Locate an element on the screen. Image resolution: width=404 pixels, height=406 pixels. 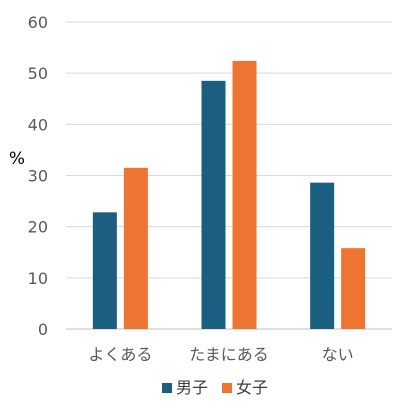
y-axis-label: % is located at coordinates (17, 159).